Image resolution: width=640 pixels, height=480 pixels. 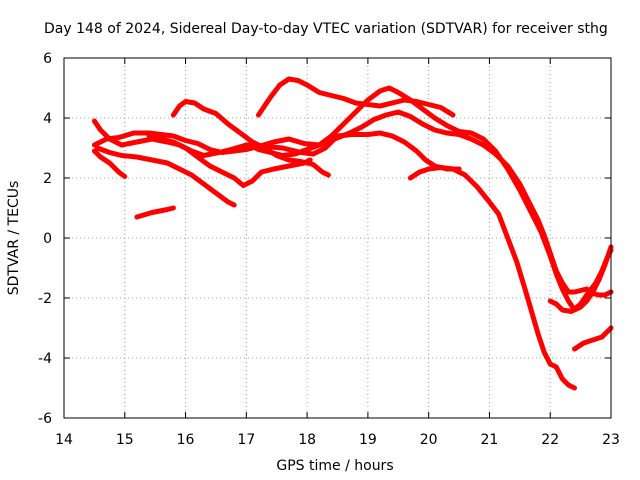 What do you see at coordinates (45, 359) in the screenshot?
I see `y-tick-label: -4` at bounding box center [45, 359].